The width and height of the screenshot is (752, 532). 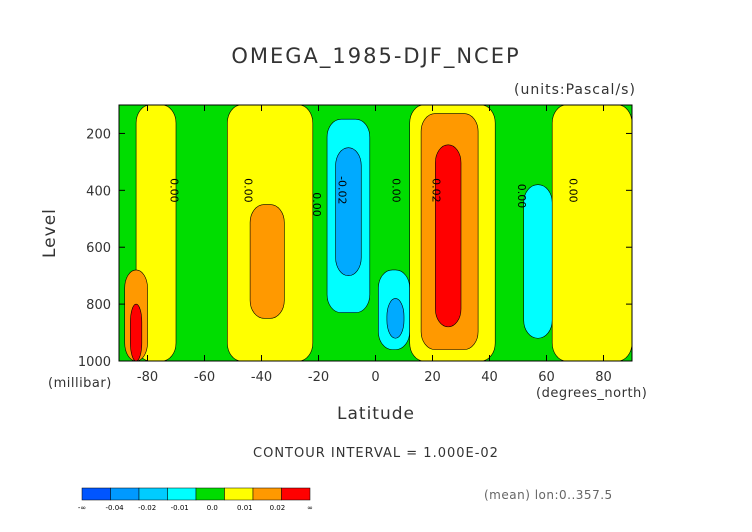 What do you see at coordinates (98, 305) in the screenshot?
I see `y-tick-label: 800` at bounding box center [98, 305].